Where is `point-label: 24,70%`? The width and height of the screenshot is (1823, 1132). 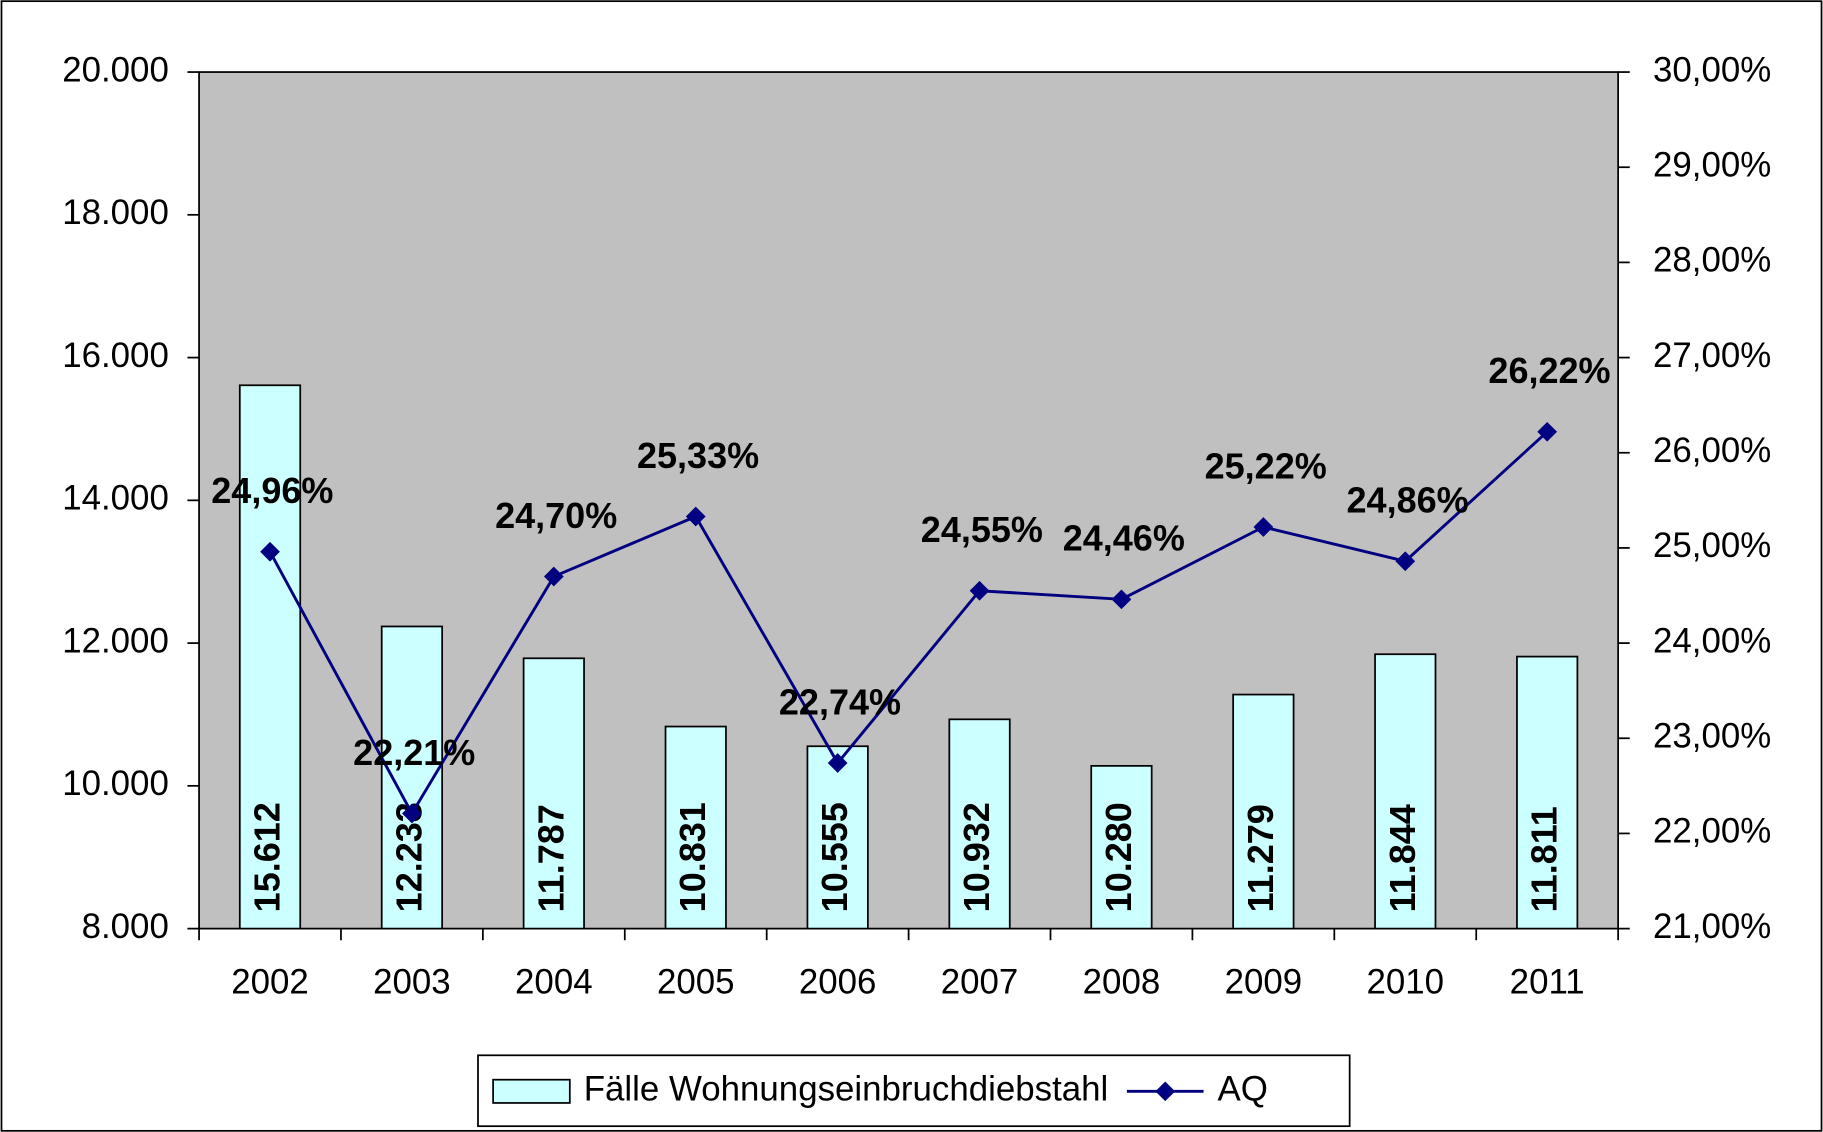
point-label: 24,70% is located at coordinates (556, 515).